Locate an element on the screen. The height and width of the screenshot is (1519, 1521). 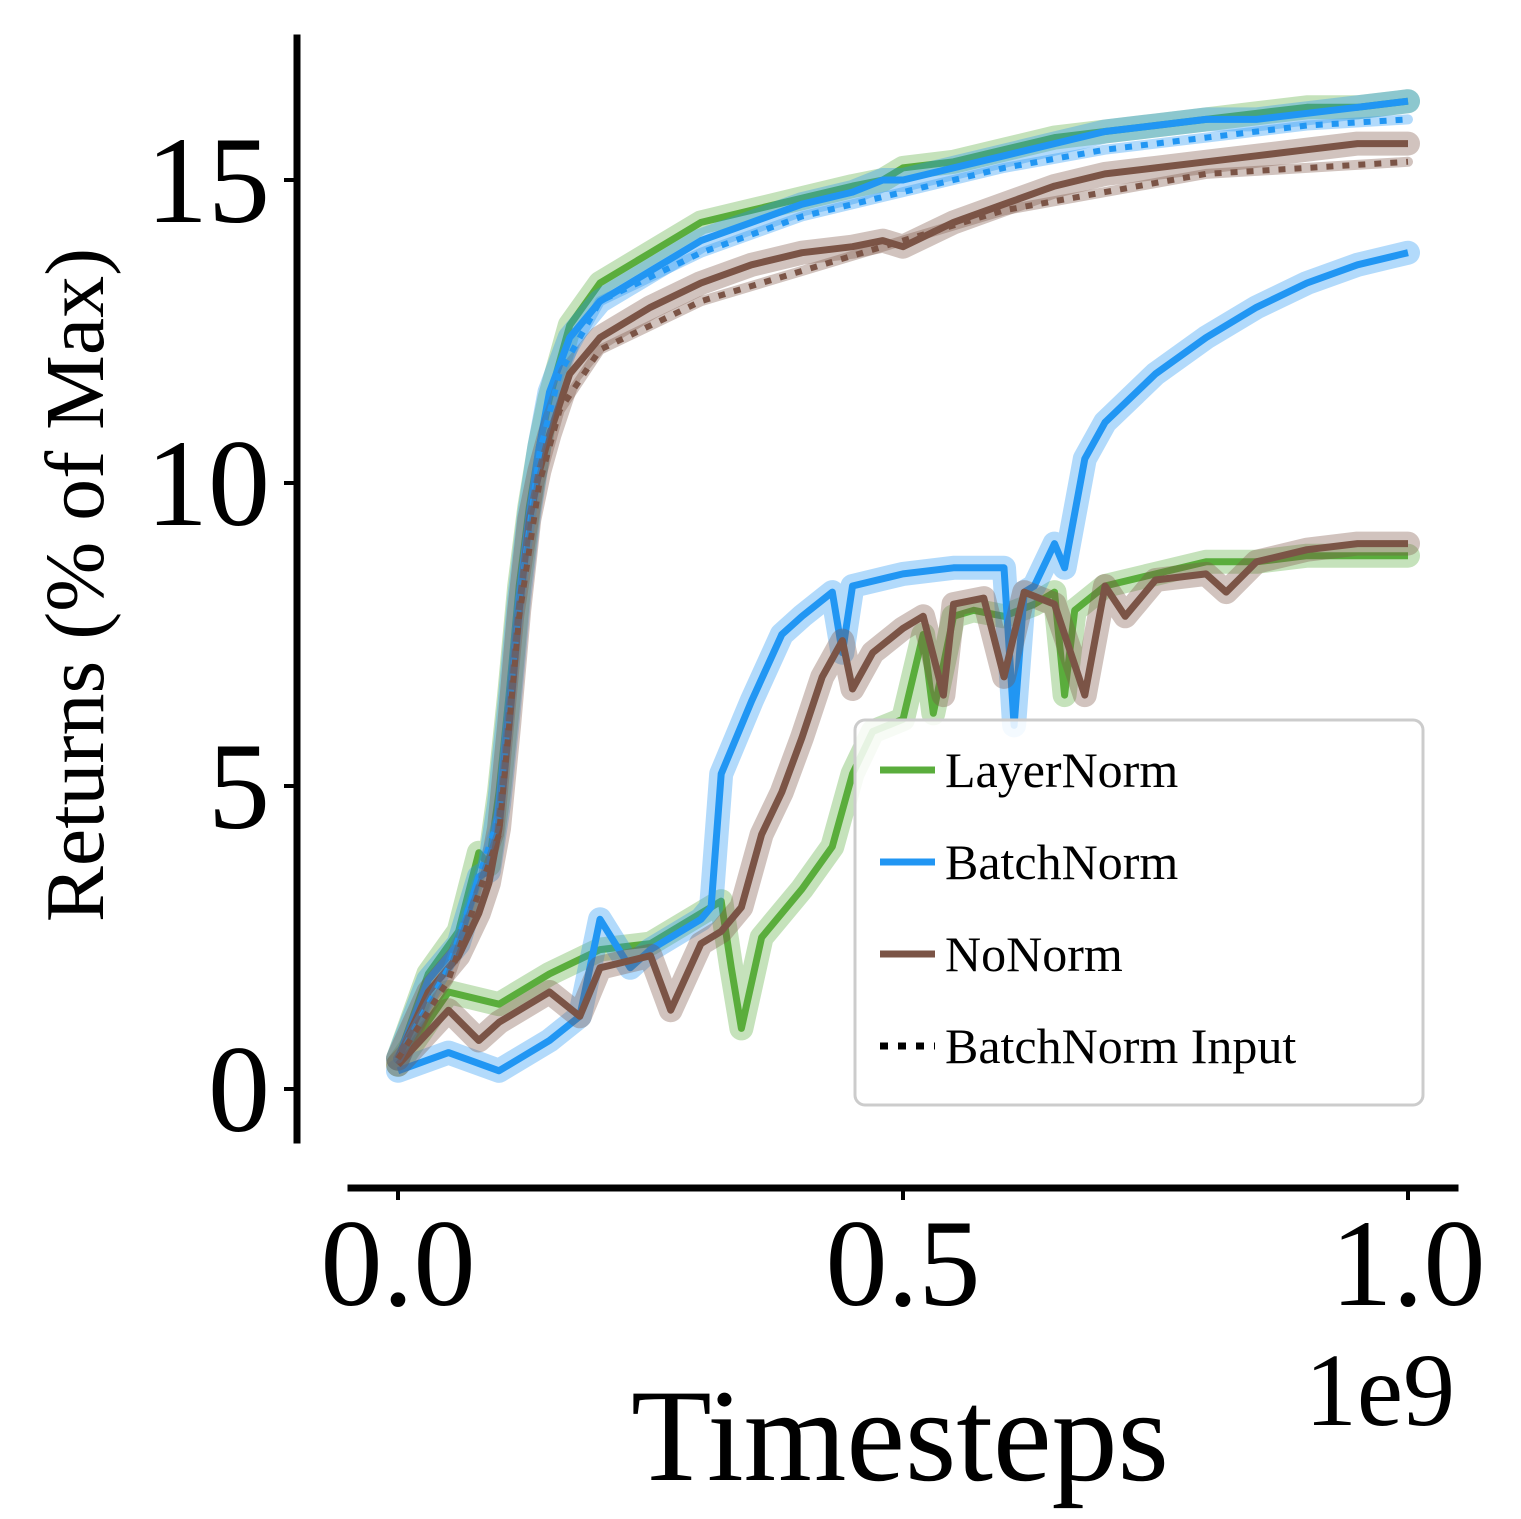
legend-items: LayerNorm BatchNorm NoNorm BatchNorm Input is located at coordinates (1088, 908).